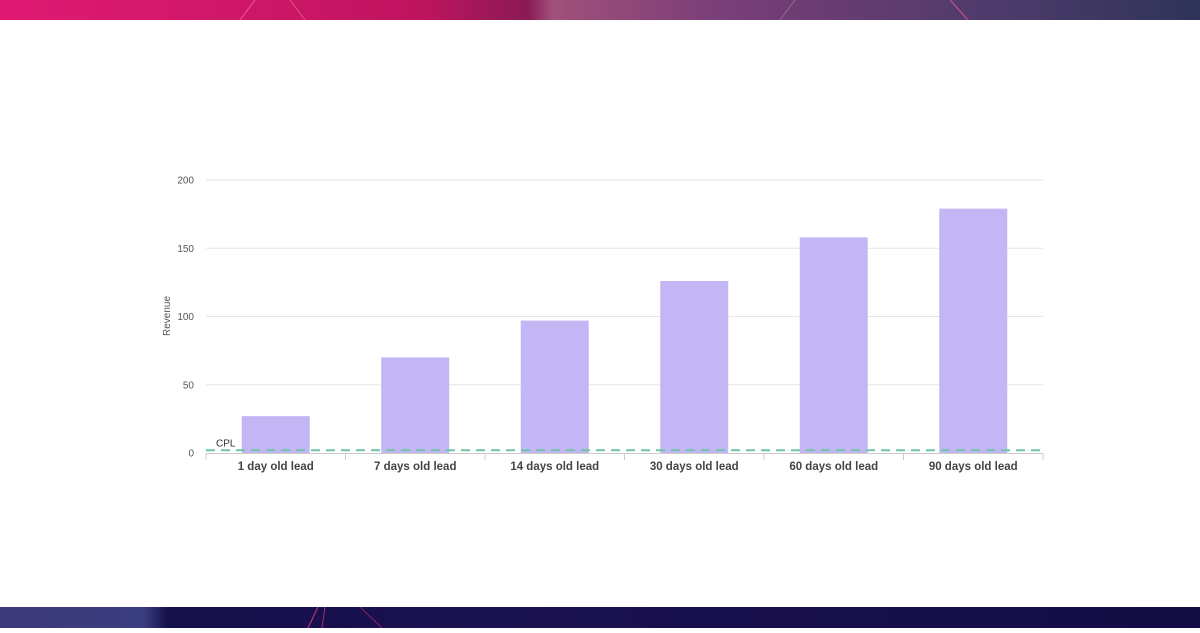 The width and height of the screenshot is (1200, 633). I want to click on bottom-decorative-band, so click(600, 617).